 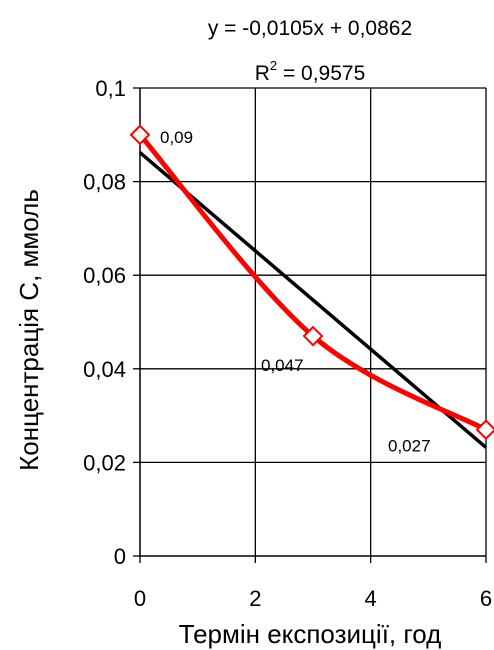 What do you see at coordinates (262, 73) in the screenshot?
I see `r2-prefix: R` at bounding box center [262, 73].